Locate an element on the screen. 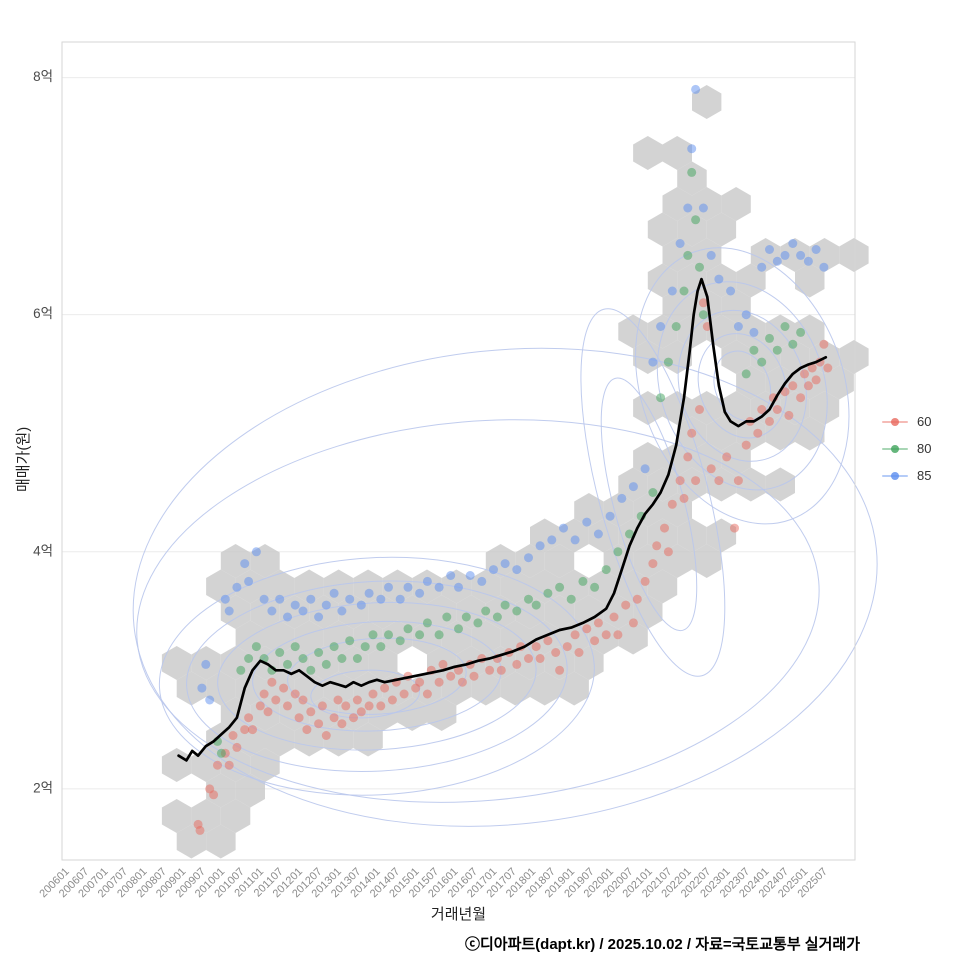  svg-text: 8억 is located at coordinates (43, 76).